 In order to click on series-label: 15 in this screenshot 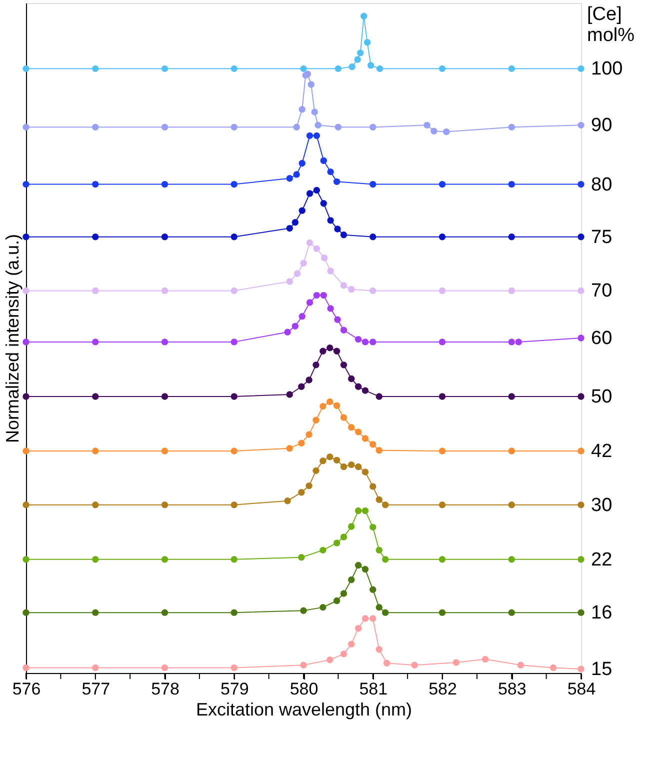, I will do `click(601, 669)`.